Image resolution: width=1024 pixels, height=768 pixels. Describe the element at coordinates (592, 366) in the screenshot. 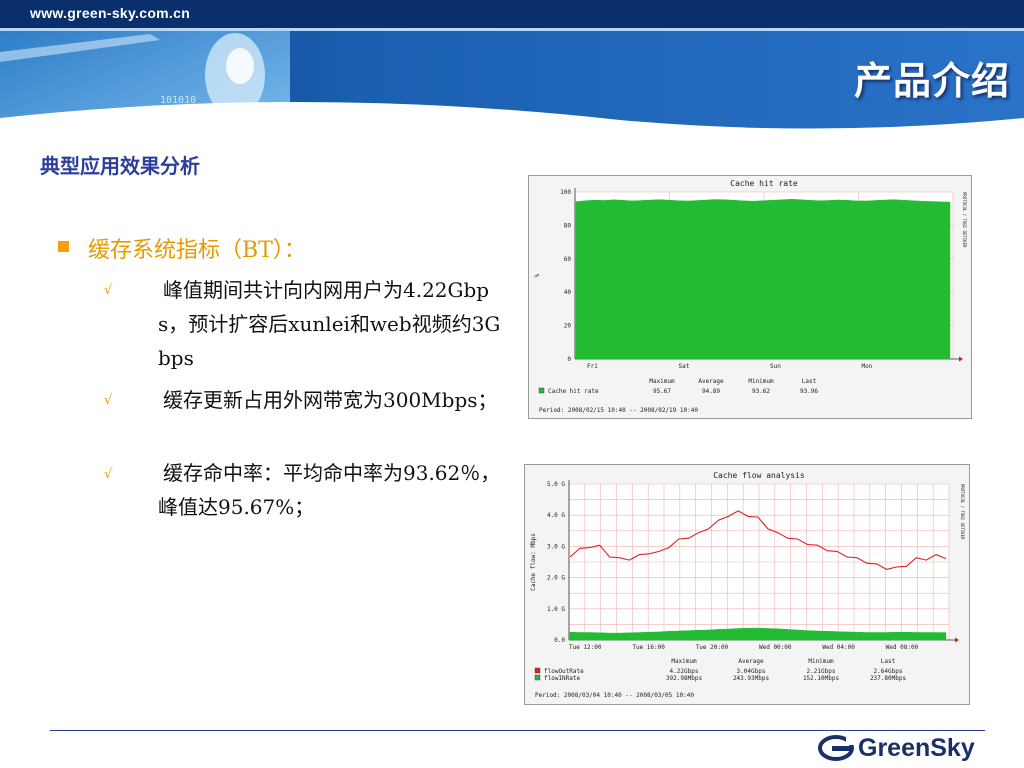

I see `x-tick-label: Fri` at that location.